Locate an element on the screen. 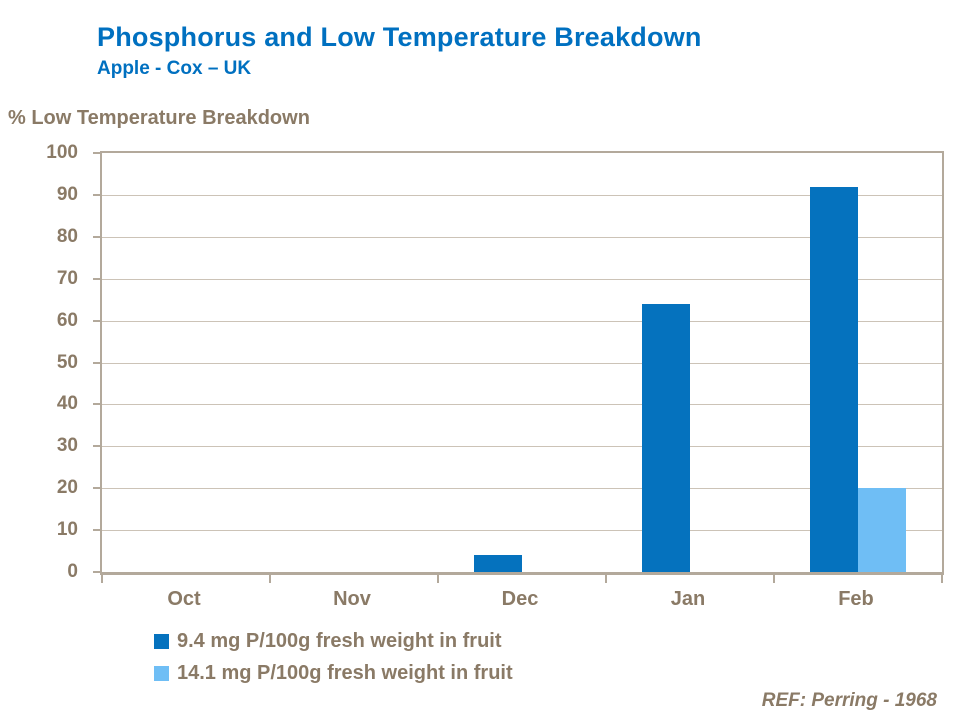 This screenshot has height=720, width=960. y-tick-label-80: 80 is located at coordinates (67, 236).